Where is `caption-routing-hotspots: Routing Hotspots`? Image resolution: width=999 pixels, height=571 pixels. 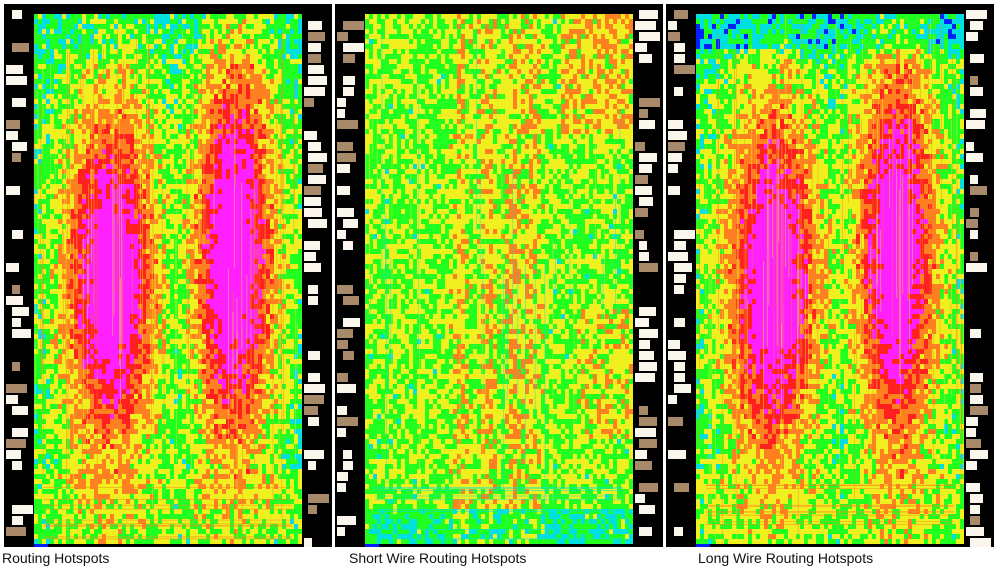 caption-routing-hotspots: Routing Hotspots is located at coordinates (55, 558).